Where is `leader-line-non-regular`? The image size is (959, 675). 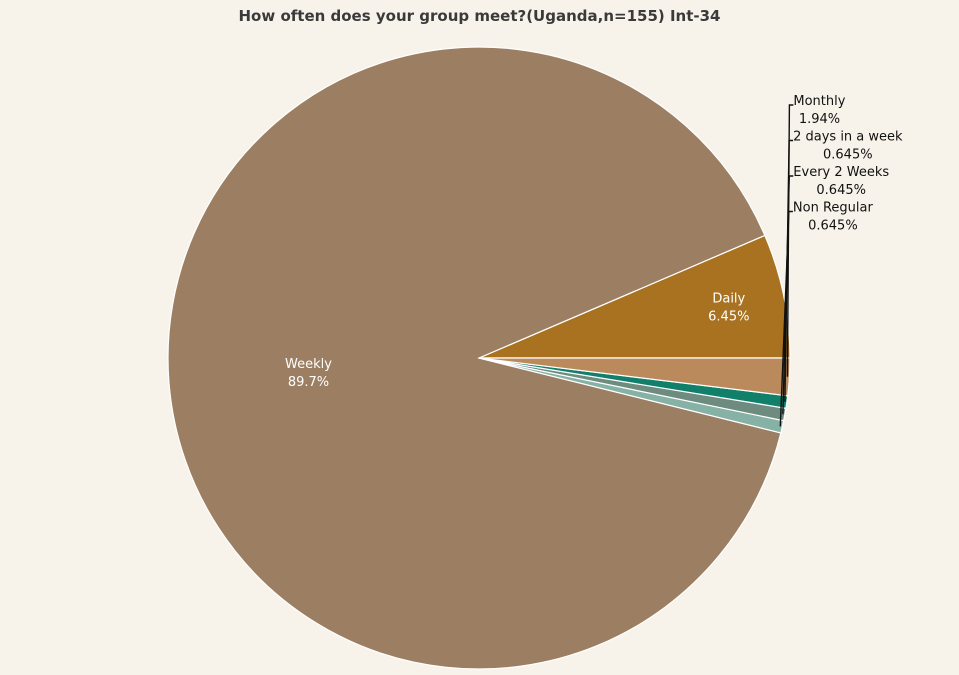 leader-line-non-regular is located at coordinates (786, 318).